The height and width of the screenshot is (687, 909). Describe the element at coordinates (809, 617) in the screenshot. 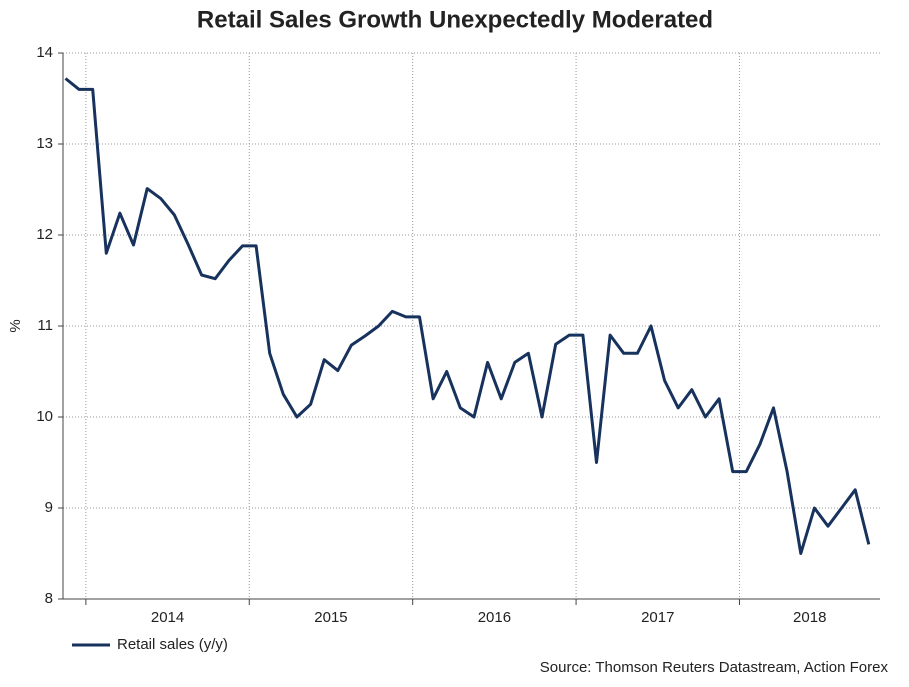

I see `x-tick-label: 2018` at that location.